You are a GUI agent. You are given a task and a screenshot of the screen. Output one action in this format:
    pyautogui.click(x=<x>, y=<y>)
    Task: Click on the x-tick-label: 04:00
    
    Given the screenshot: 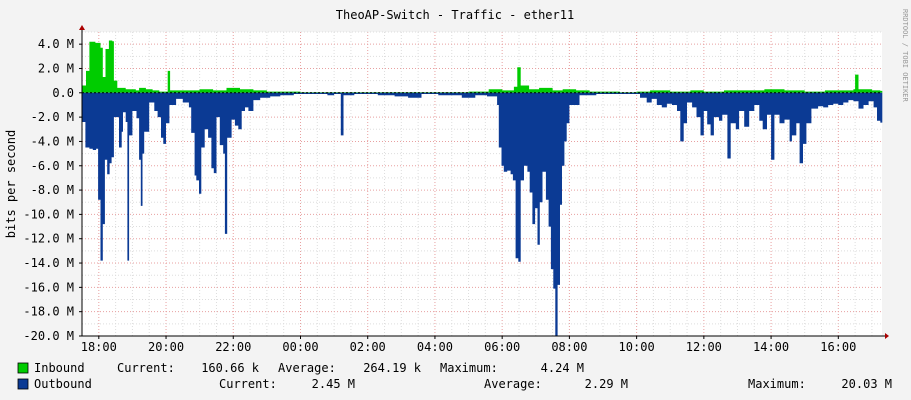 What is the action you would take?
    pyautogui.click(x=435, y=347)
    